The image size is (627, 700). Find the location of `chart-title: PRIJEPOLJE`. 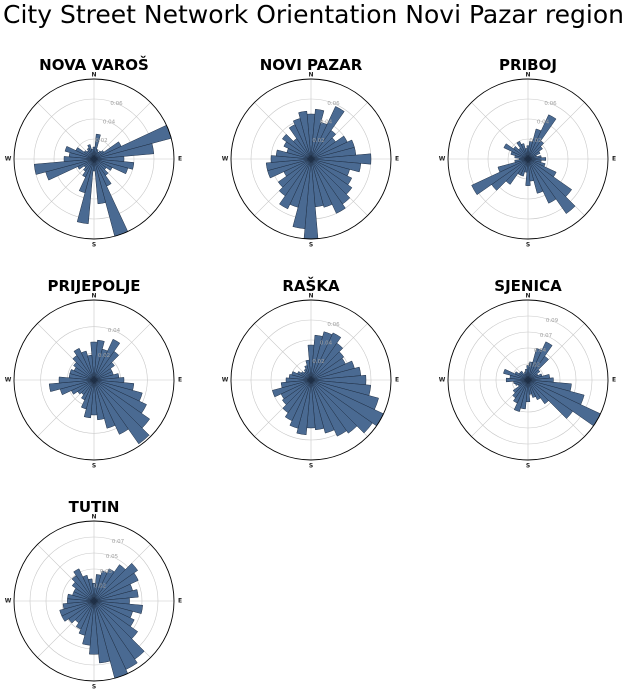

chart-title: PRIJEPOLJE is located at coordinates (93, 286).